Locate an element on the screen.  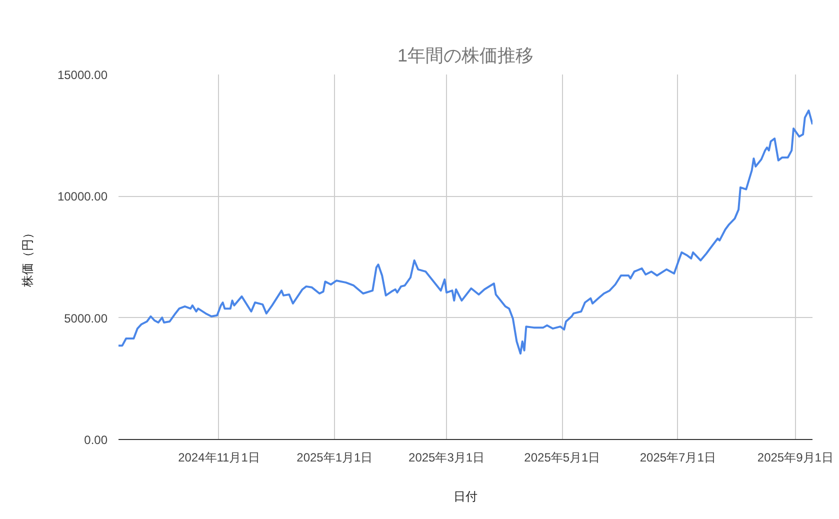
x-tick-label: 2025年3月1日 is located at coordinates (446, 457).